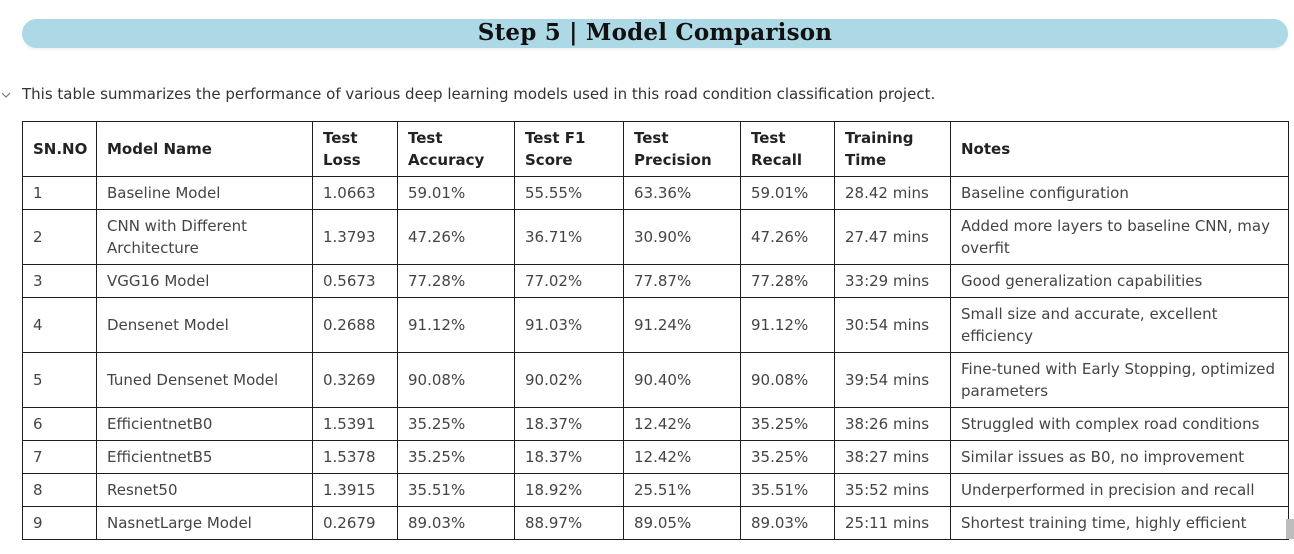 This screenshot has width=1294, height=554. What do you see at coordinates (59, 149) in the screenshot?
I see `column-header: SN.NO` at bounding box center [59, 149].